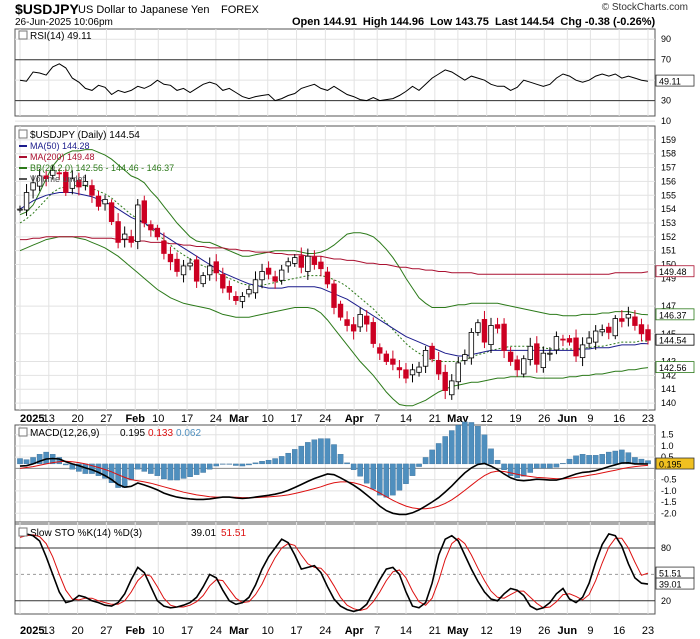 This screenshot has height=639, width=700. I want to click on sto-x-label: May, so click(458, 631).